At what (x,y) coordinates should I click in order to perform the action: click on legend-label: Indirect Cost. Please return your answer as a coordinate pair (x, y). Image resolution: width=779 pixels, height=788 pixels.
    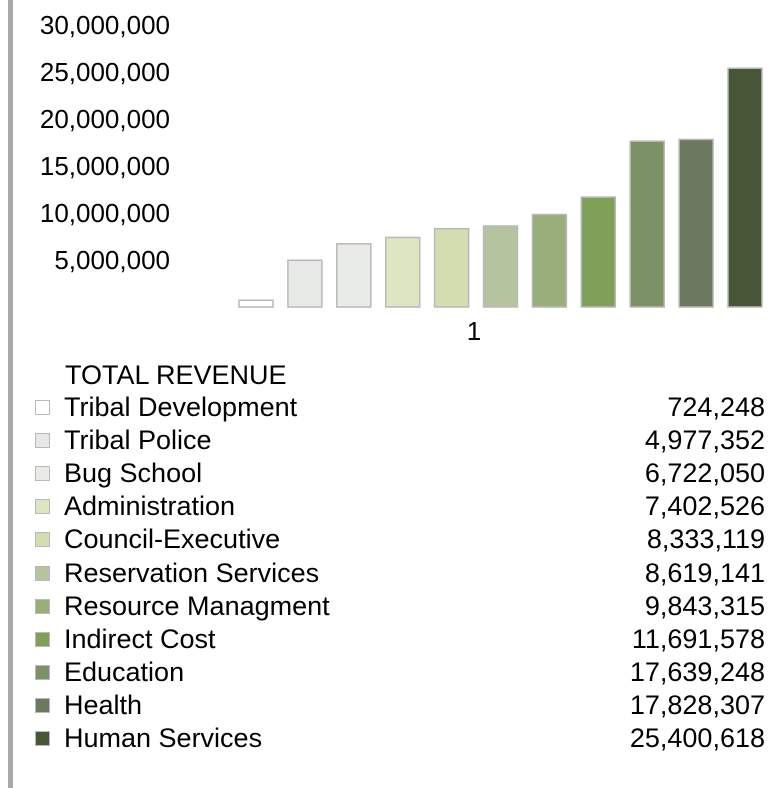
    Looking at the image, I should click on (140, 638).